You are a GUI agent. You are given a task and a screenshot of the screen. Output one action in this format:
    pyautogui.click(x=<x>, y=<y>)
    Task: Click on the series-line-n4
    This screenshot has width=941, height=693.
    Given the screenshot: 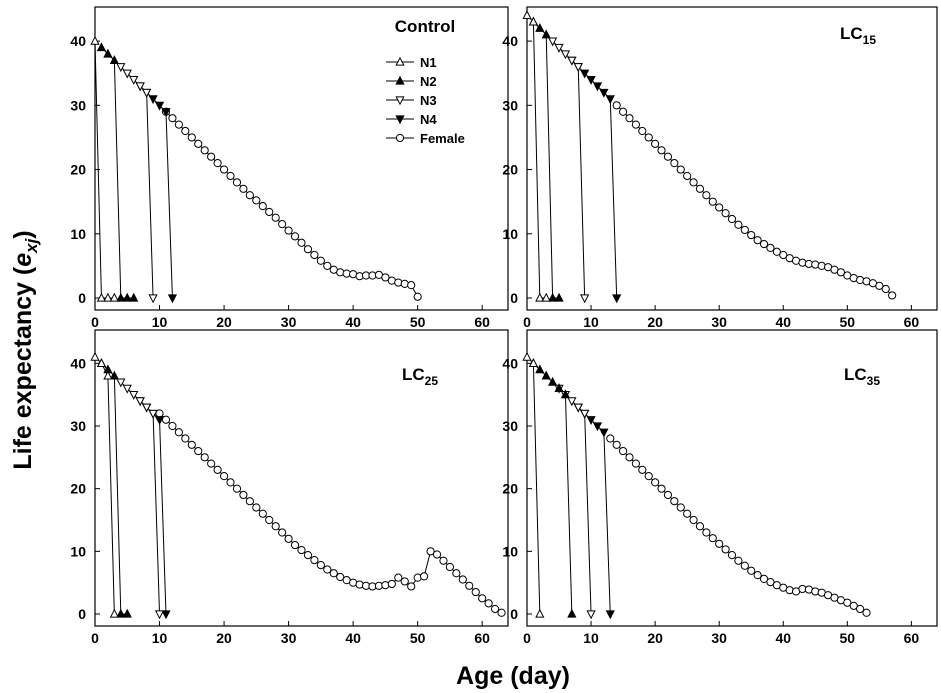 What is the action you would take?
    pyautogui.click(x=156, y=192)
    